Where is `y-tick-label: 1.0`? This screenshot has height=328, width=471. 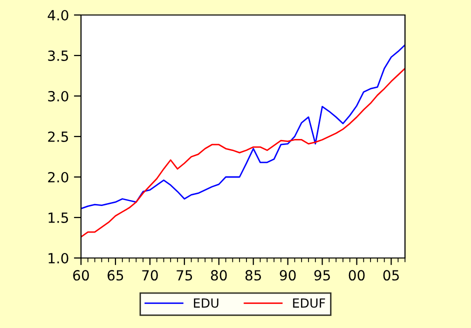 y-tick-label: 1.0 is located at coordinates (58, 258).